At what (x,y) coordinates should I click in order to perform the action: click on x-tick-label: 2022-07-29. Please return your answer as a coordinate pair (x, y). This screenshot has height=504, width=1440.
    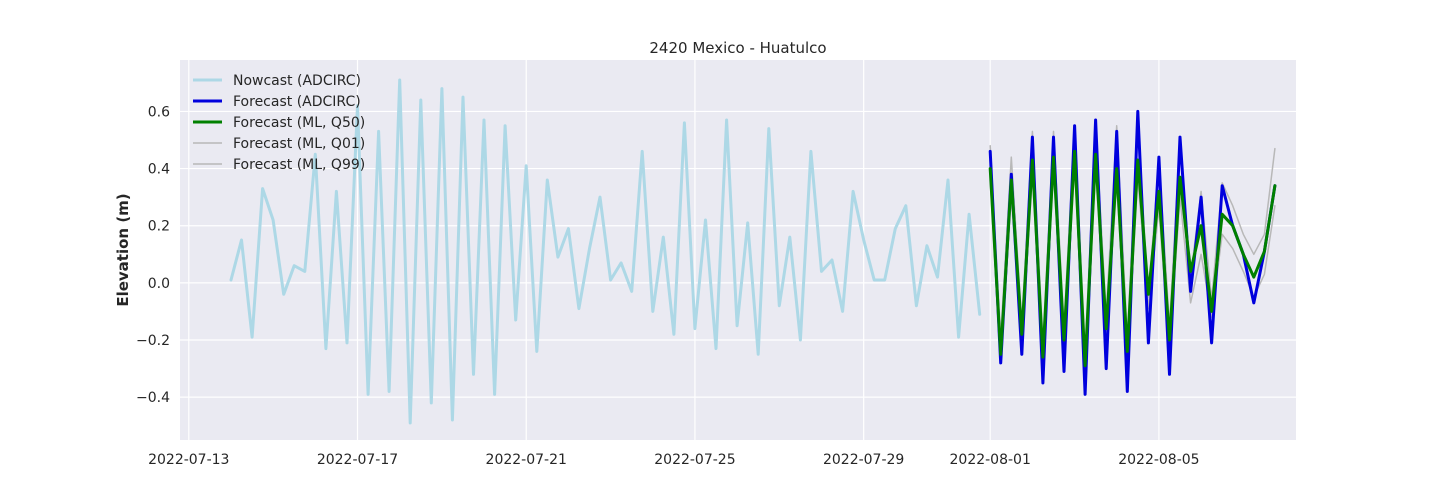
    Looking at the image, I should click on (863, 460).